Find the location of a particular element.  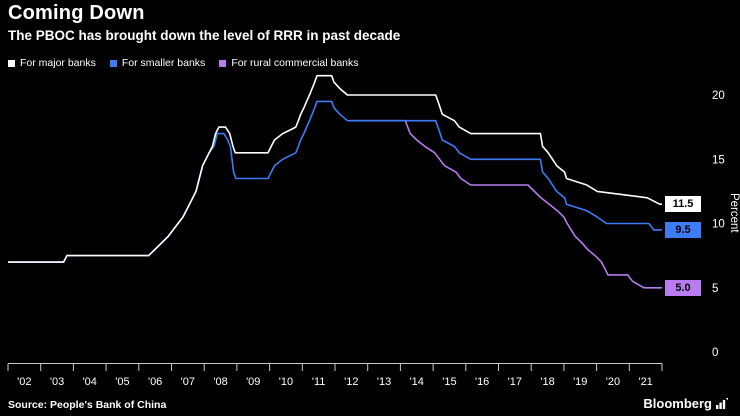

legend-label-smaller-banks: For smaller banks is located at coordinates (163, 63).